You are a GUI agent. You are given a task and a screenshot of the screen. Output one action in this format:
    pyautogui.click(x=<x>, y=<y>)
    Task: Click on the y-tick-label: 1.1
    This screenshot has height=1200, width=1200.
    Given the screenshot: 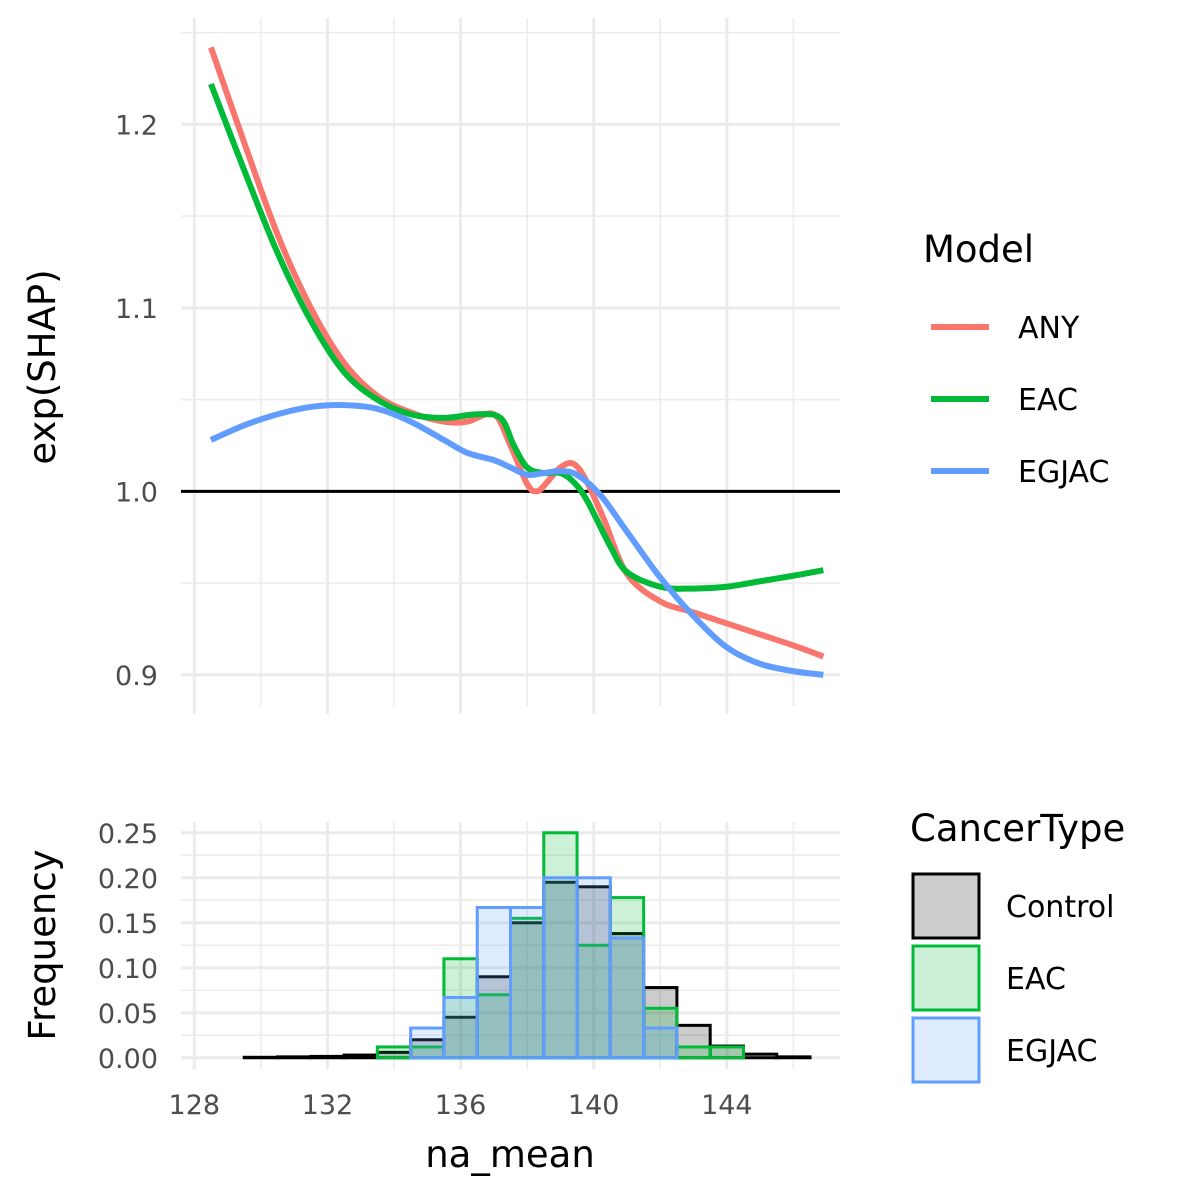 What is the action you would take?
    pyautogui.click(x=136, y=309)
    